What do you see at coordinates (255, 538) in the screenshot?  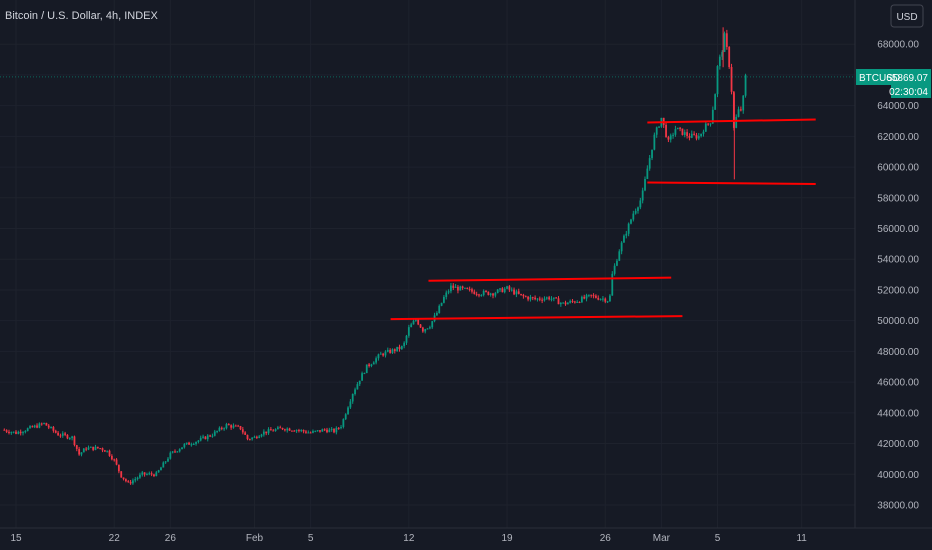 I see `x-tick-label: Feb` at bounding box center [255, 538].